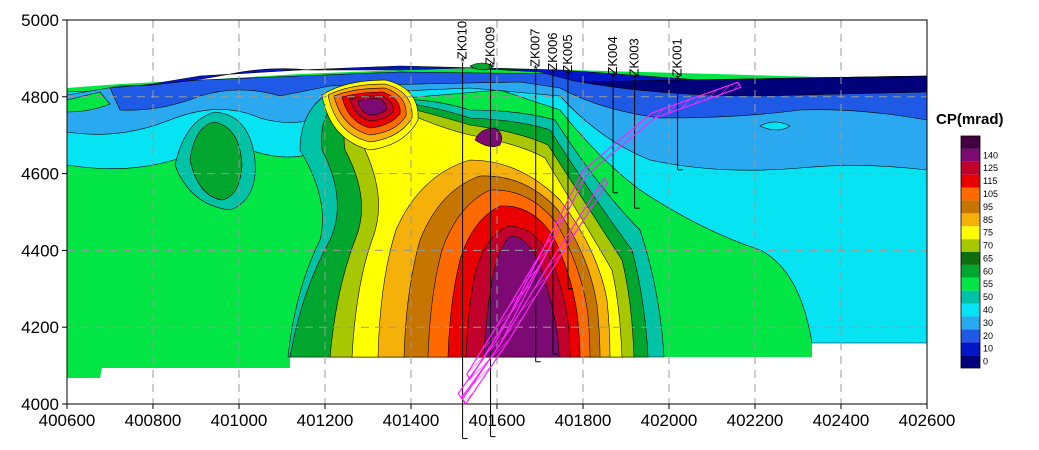 The image size is (1039, 450). Describe the element at coordinates (552, 193) in the screenshot. I see `drillhole-zk006: *ZK006` at that location.